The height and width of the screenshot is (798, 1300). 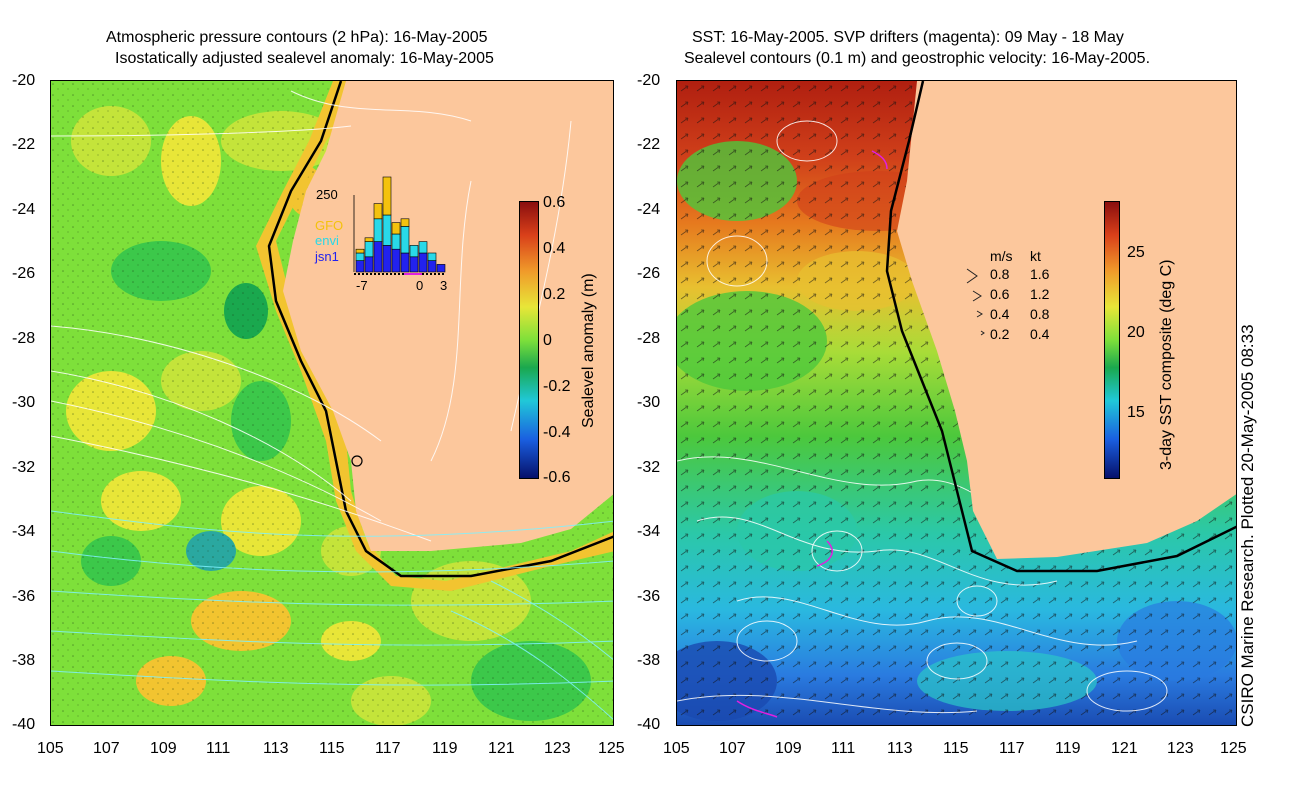 I want to click on velocity-row-ms: 0.4, so click(x=1000, y=314).